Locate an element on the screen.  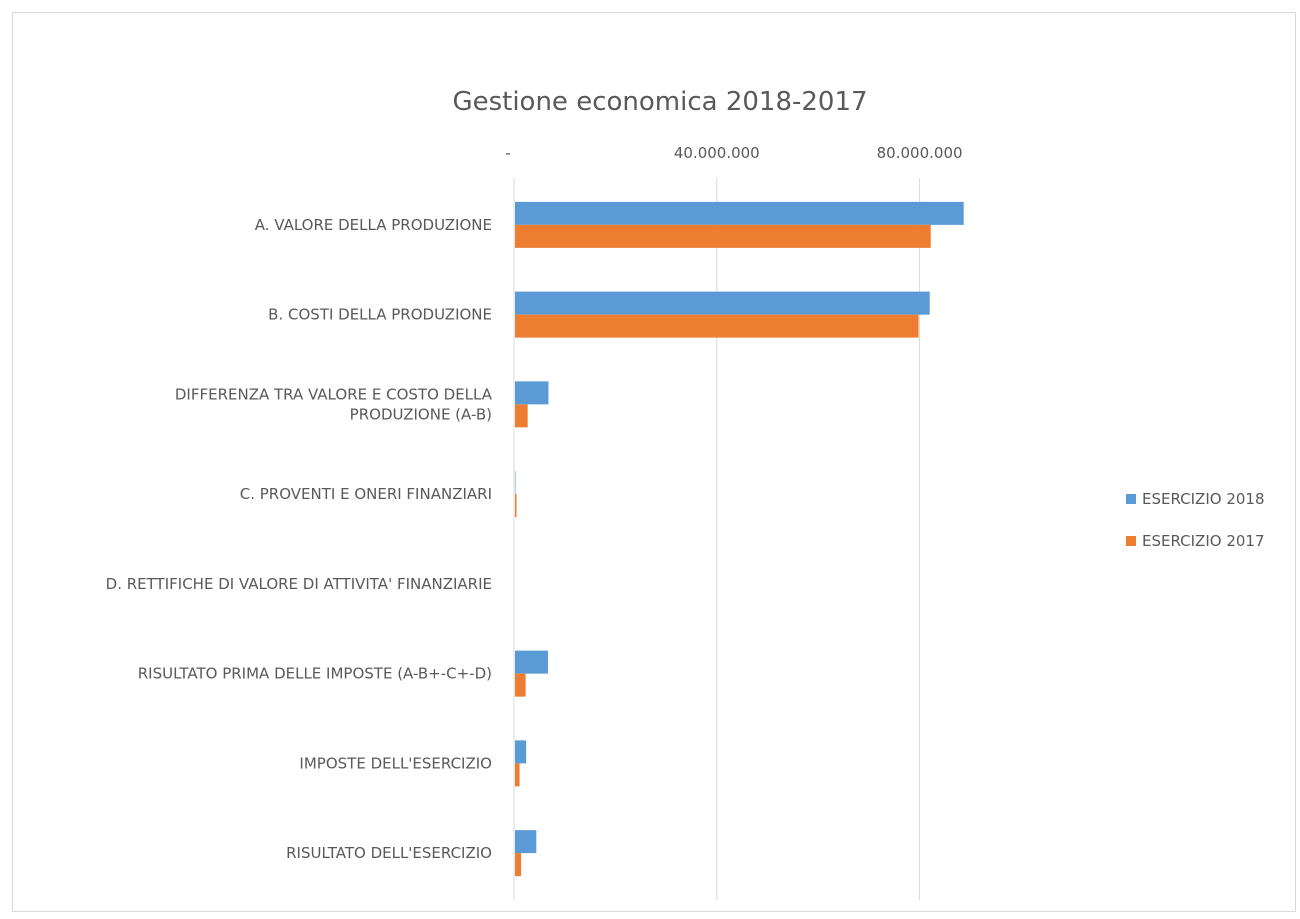
category-label: IMPOSTE DELL'ESERCIZIO is located at coordinates (395, 763).